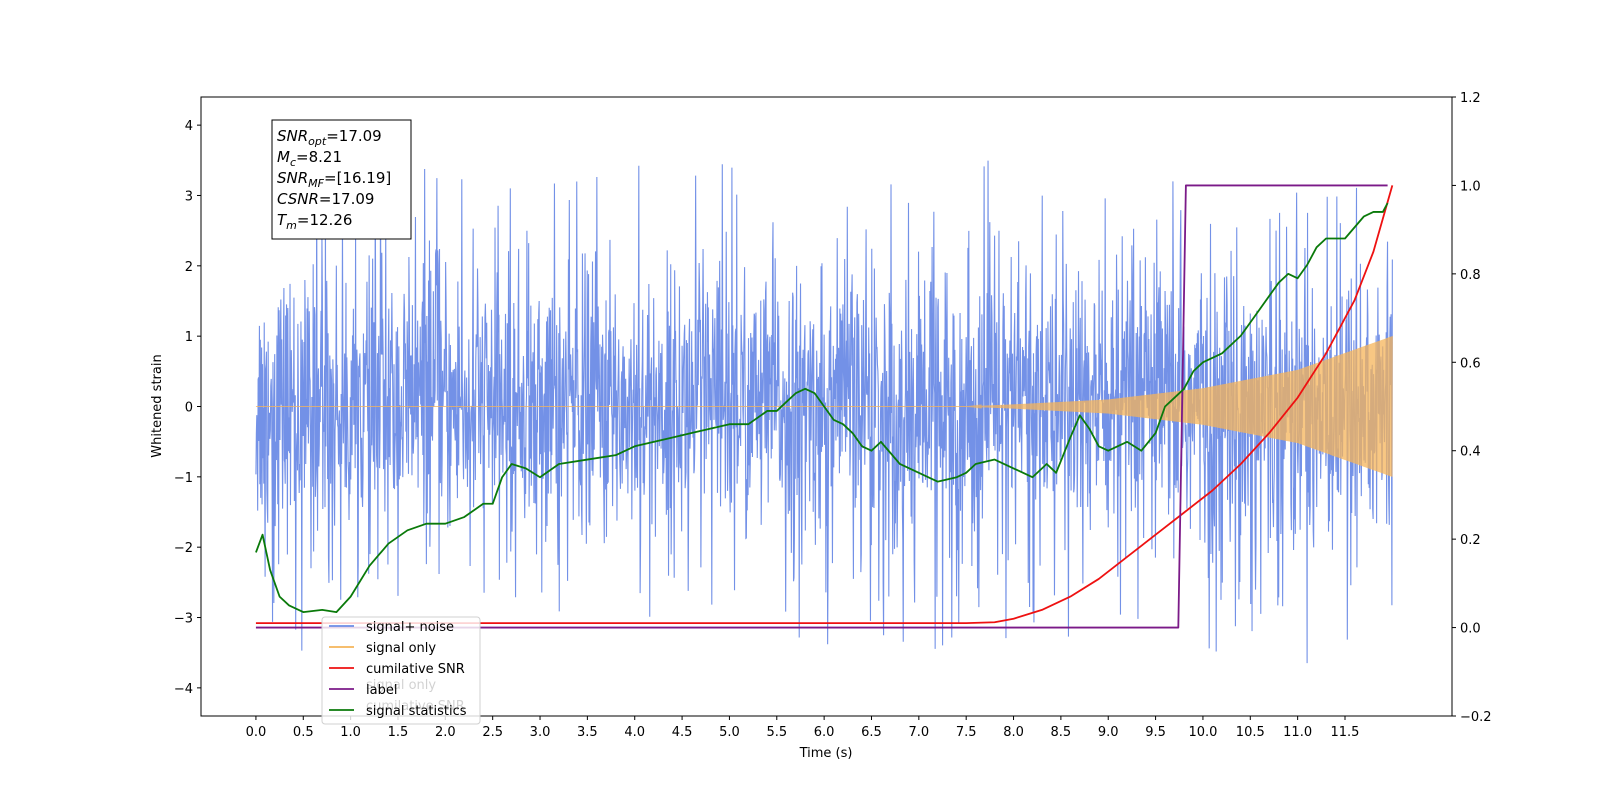 This screenshot has width=1600, height=800. Describe the element at coordinates (445, 732) in the screenshot. I see `x-tick-label: 2.0` at that location.